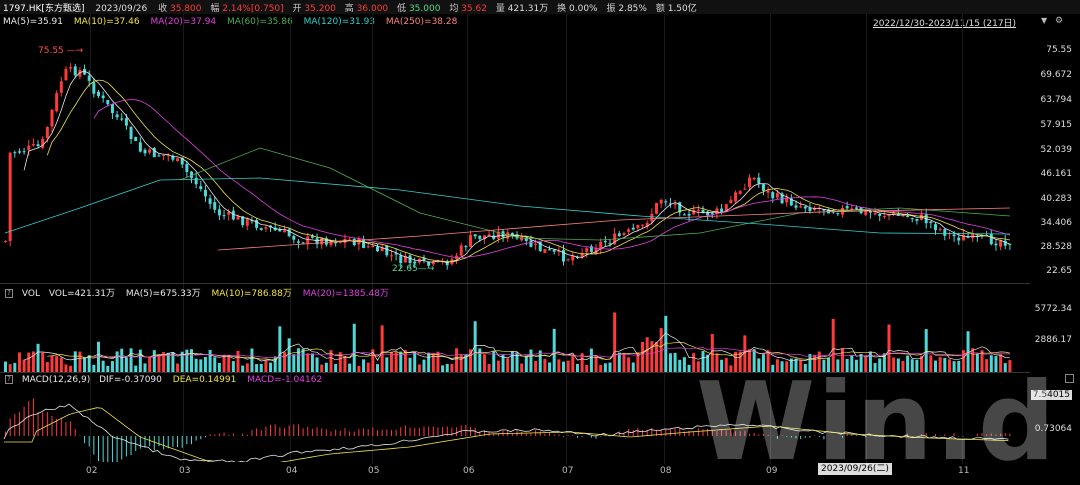 This screenshot has width=1080, height=485. What do you see at coordinates (944, 22) in the screenshot?
I see `date-range-selector: 2022/12/30-2023/11/15 (217日)` at bounding box center [944, 22].